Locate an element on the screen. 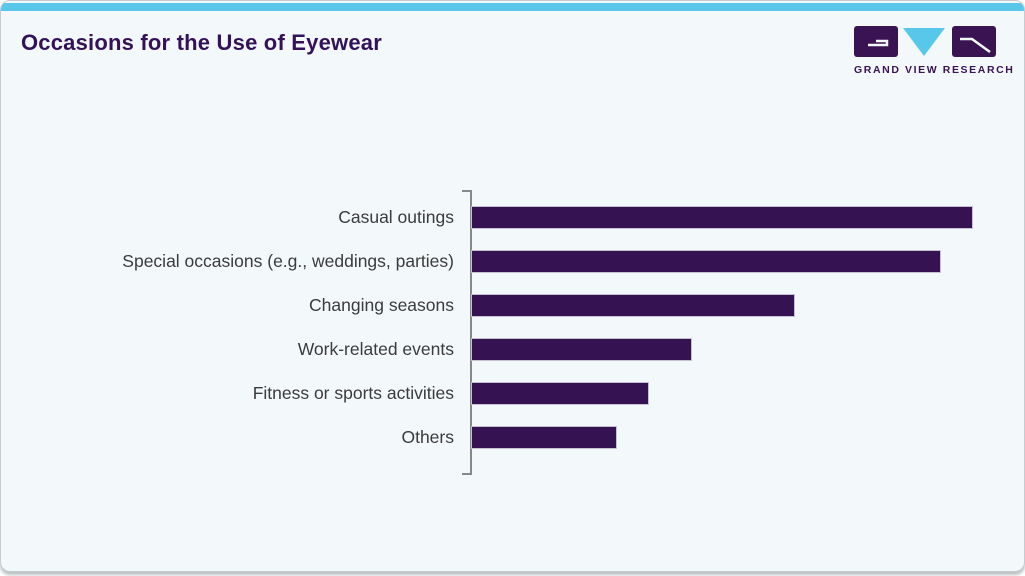 Image resolution: width=1025 pixels, height=576 pixels. brand-logo-text: GRAND VIEW RESEARCH is located at coordinates (934, 70).